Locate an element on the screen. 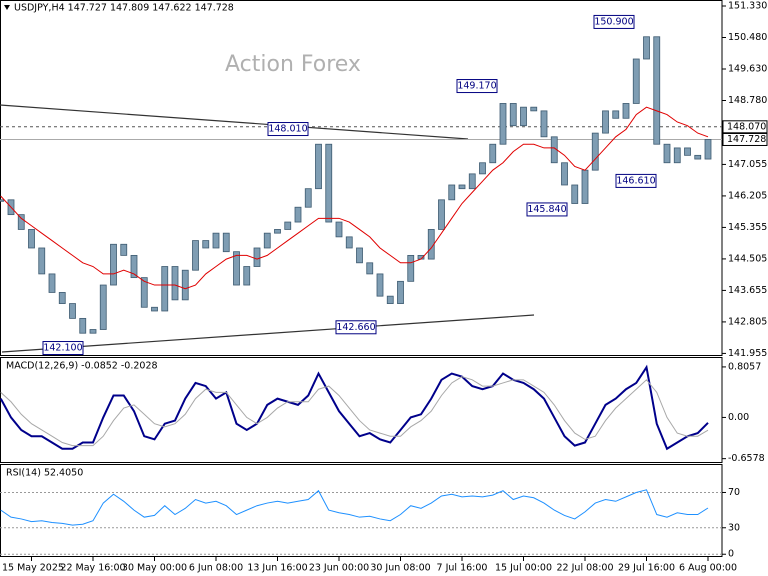  price-annotation: 146.610 is located at coordinates (636, 180).